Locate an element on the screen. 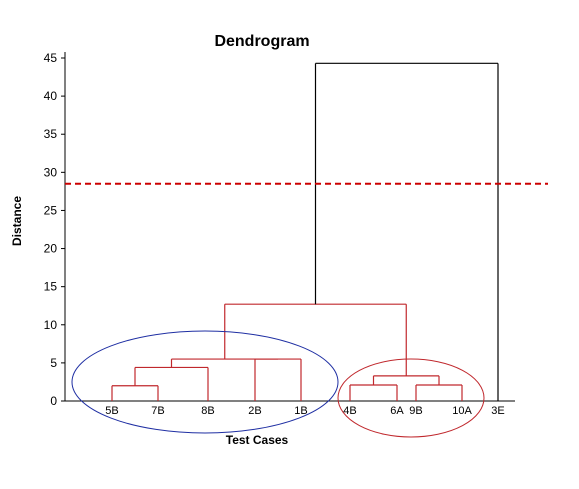 The height and width of the screenshot is (489, 579). leaf-label-2b: 2B is located at coordinates (254, 411).